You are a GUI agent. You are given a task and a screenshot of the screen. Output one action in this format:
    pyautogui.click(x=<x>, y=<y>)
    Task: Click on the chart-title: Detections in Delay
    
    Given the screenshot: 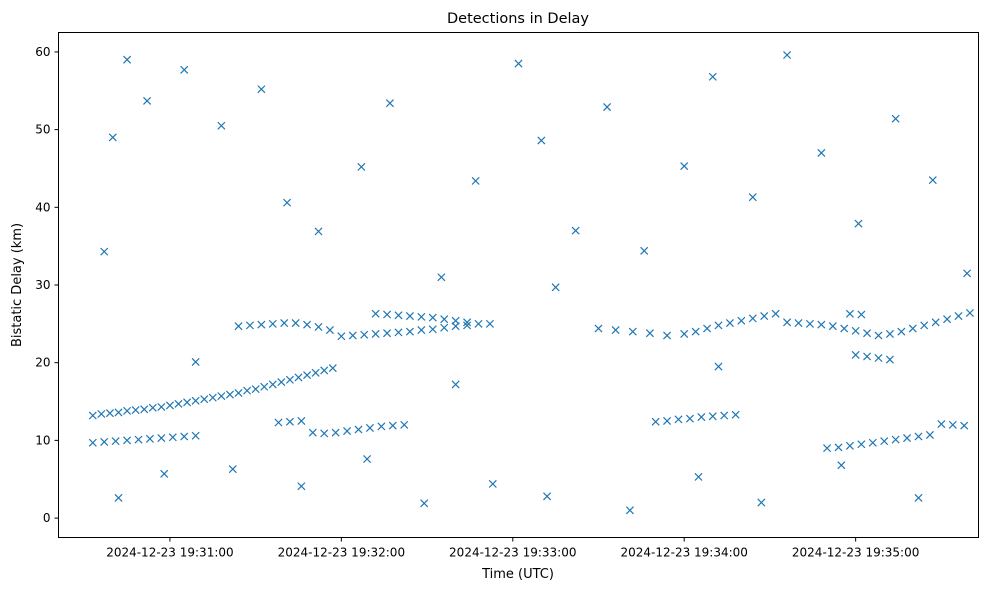 What is the action you would take?
    pyautogui.click(x=518, y=19)
    